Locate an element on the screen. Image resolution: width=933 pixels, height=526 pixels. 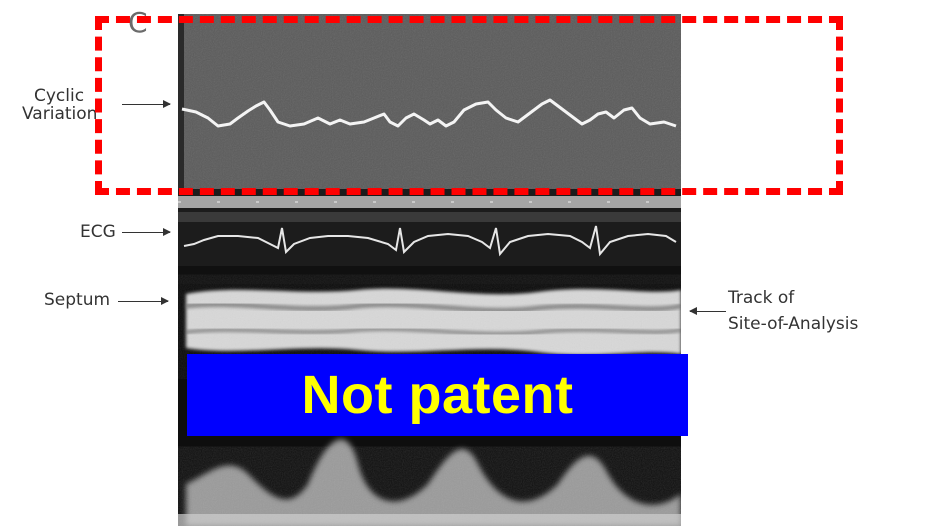
septum-arrow is located at coordinates (143, 301).